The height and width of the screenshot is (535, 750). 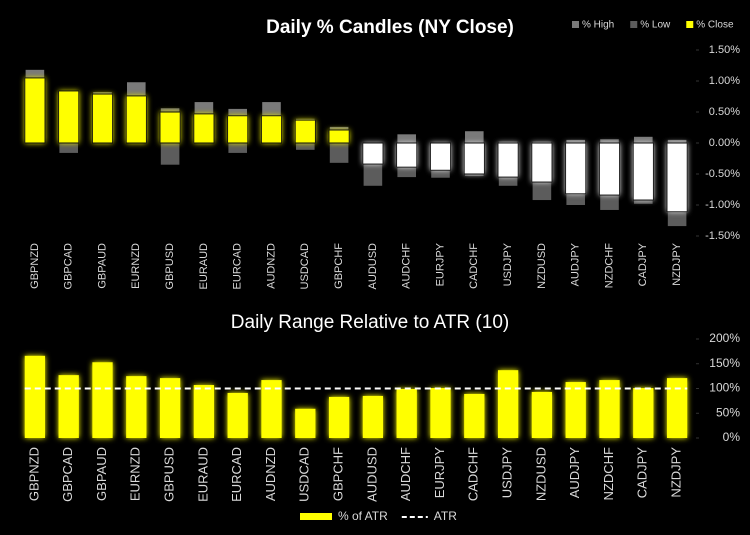 I want to click on x-tick-label: EURJPY, so click(x=440, y=264).